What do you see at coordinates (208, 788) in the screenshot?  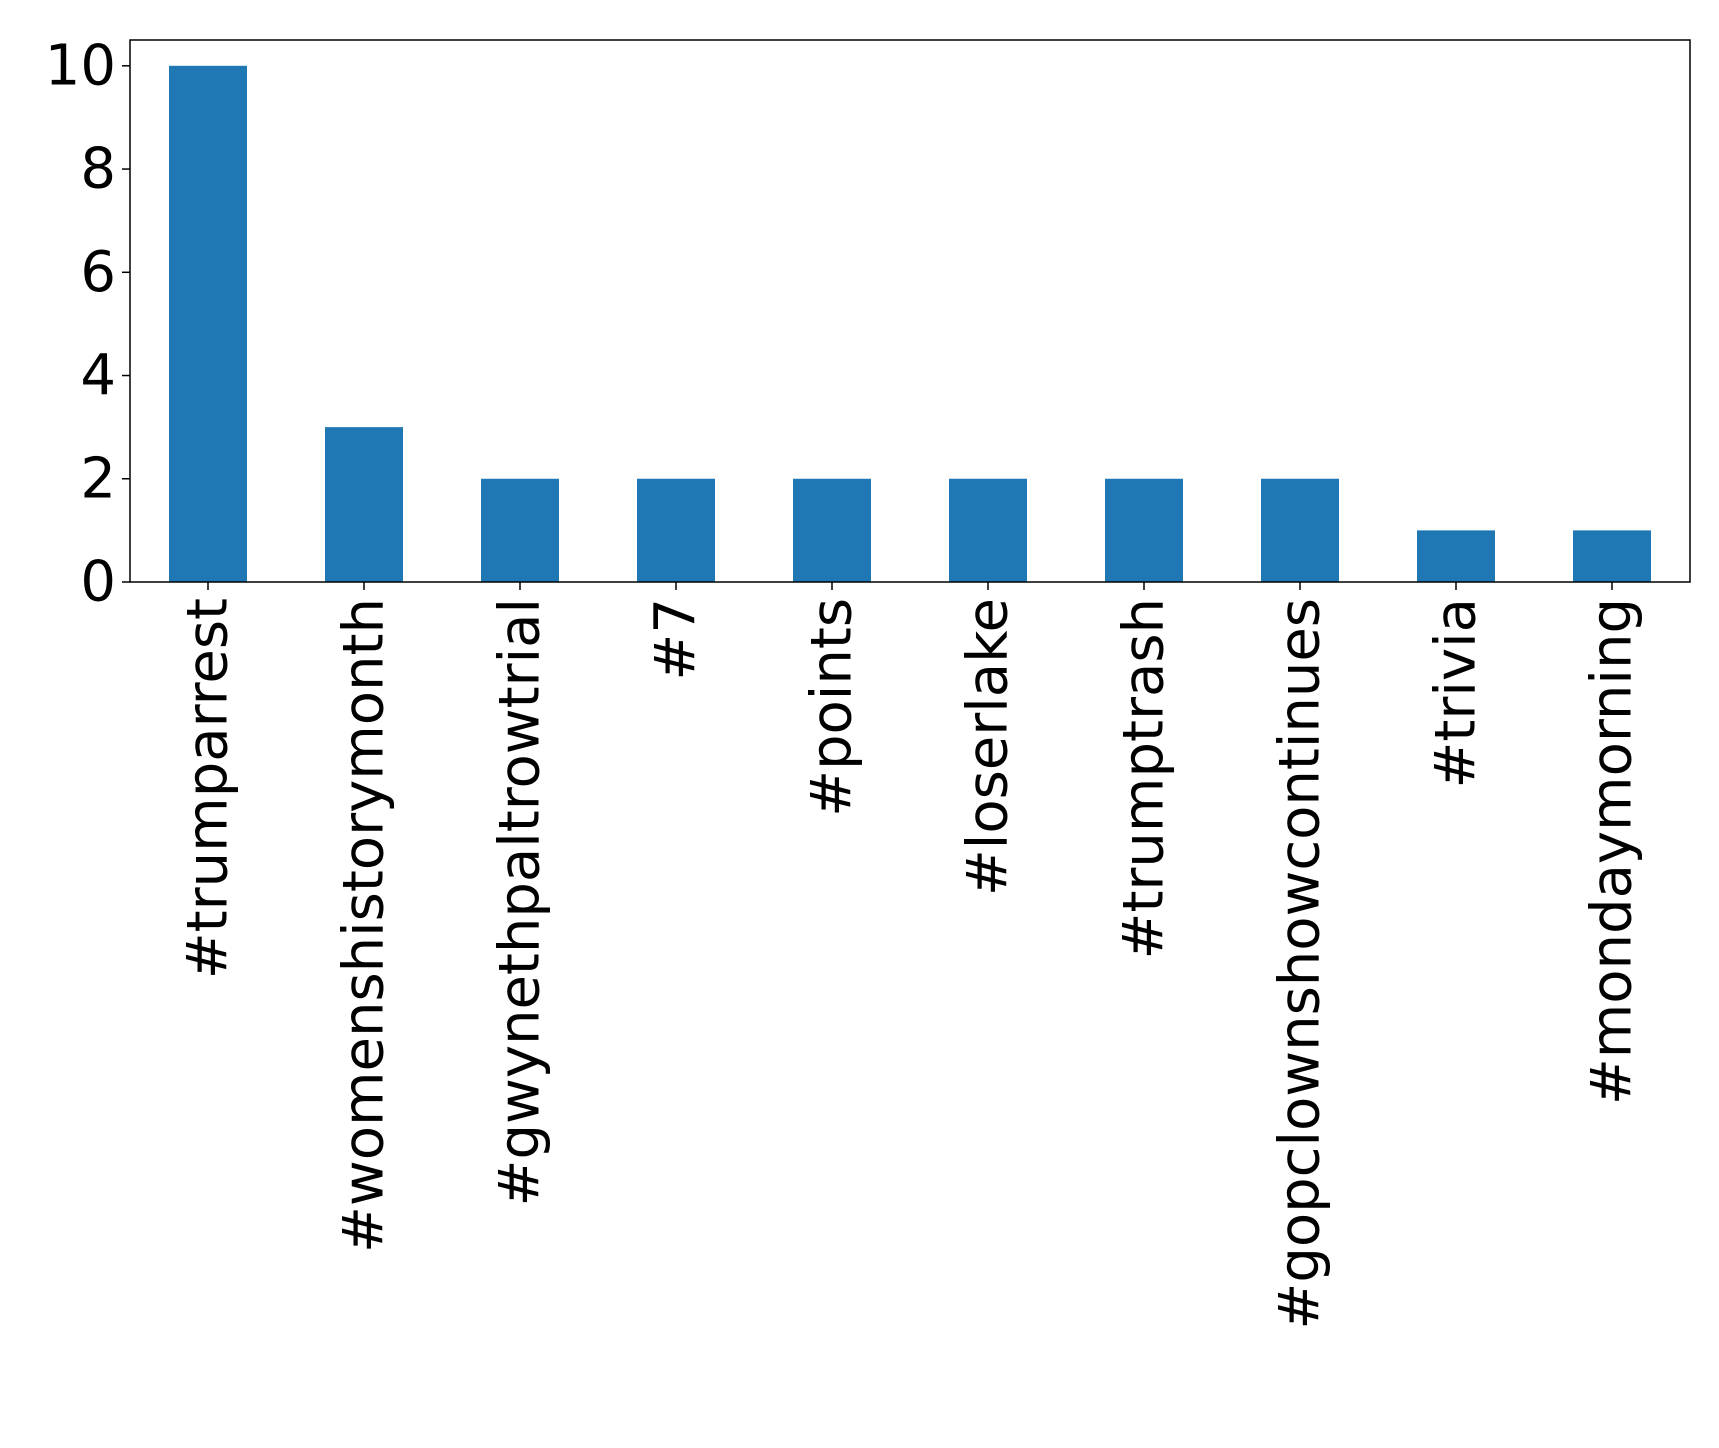 I see `x-tick-label: #trumparrest` at bounding box center [208, 788].